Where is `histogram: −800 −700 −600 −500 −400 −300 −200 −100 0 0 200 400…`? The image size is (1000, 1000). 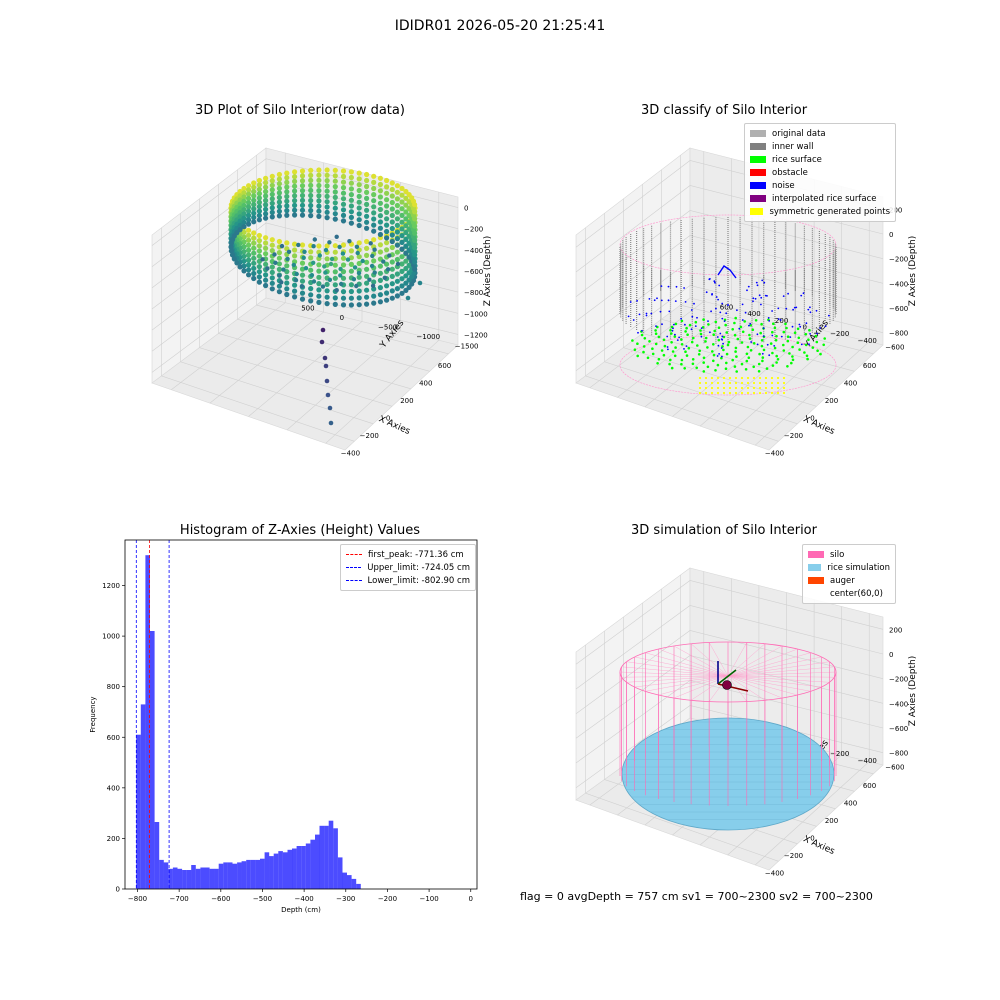
histogram: −800 −700 −600 −500 −400 −300 −200 −100 0 0 200 400… is located at coordinates (283, 726).